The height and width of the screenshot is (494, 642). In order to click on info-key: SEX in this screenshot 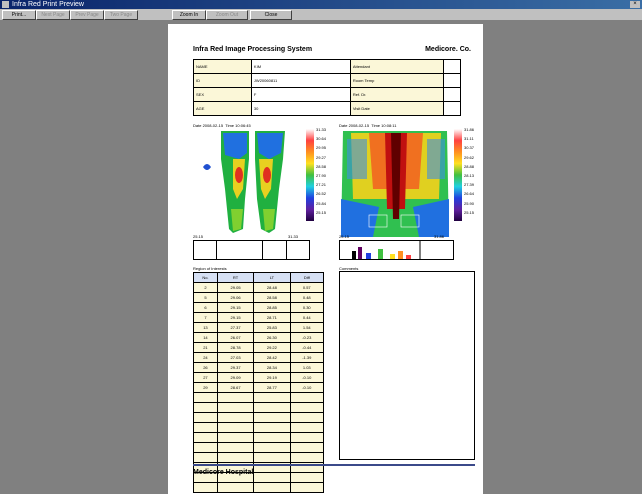, I will do `click(222, 94)`.